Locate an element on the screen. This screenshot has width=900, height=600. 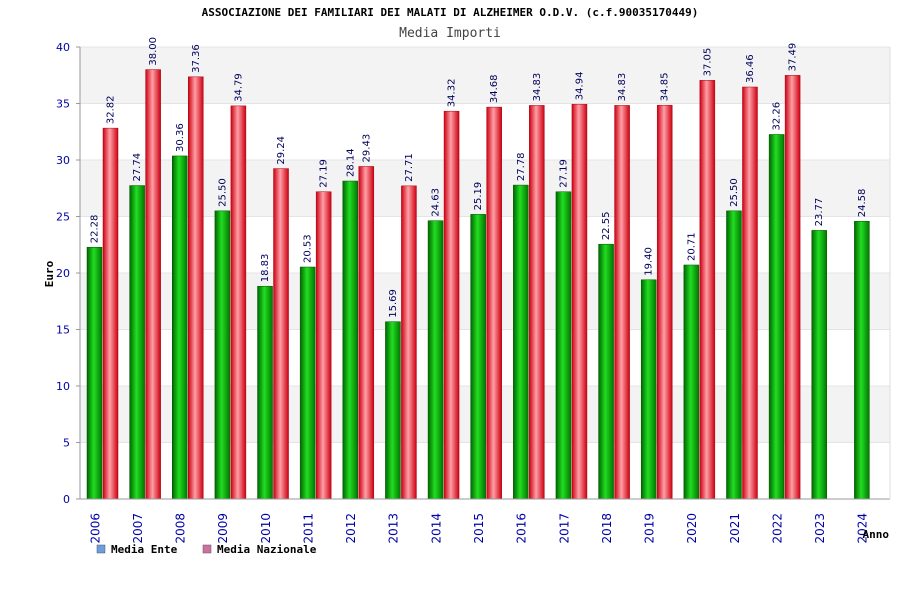
data-label: 30.36 is located at coordinates (180, 137).